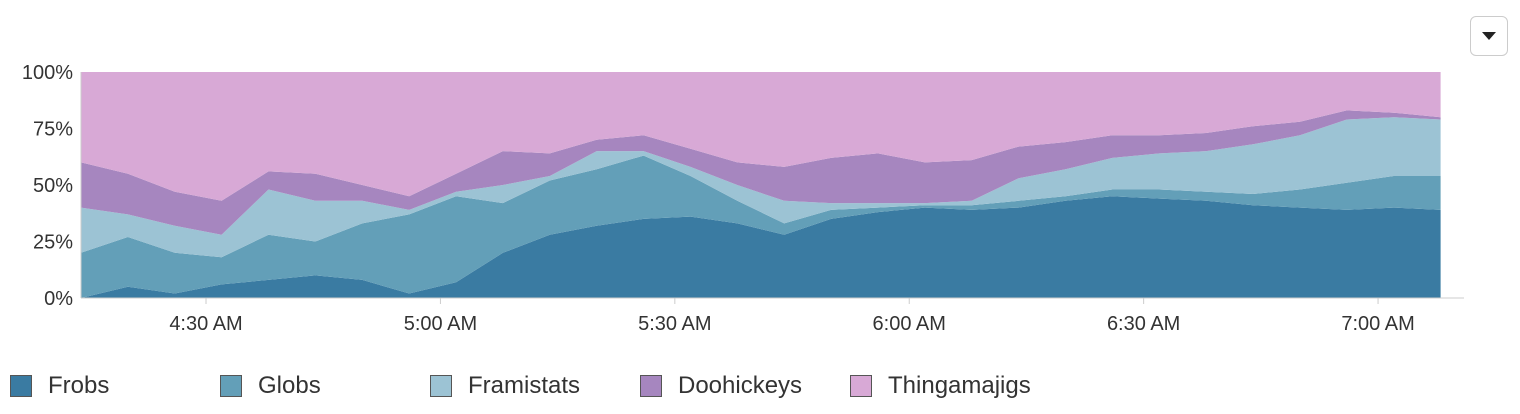 The image size is (1520, 414). Describe the element at coordinates (58, 299) in the screenshot. I see `y-tick-label: 0%` at that location.